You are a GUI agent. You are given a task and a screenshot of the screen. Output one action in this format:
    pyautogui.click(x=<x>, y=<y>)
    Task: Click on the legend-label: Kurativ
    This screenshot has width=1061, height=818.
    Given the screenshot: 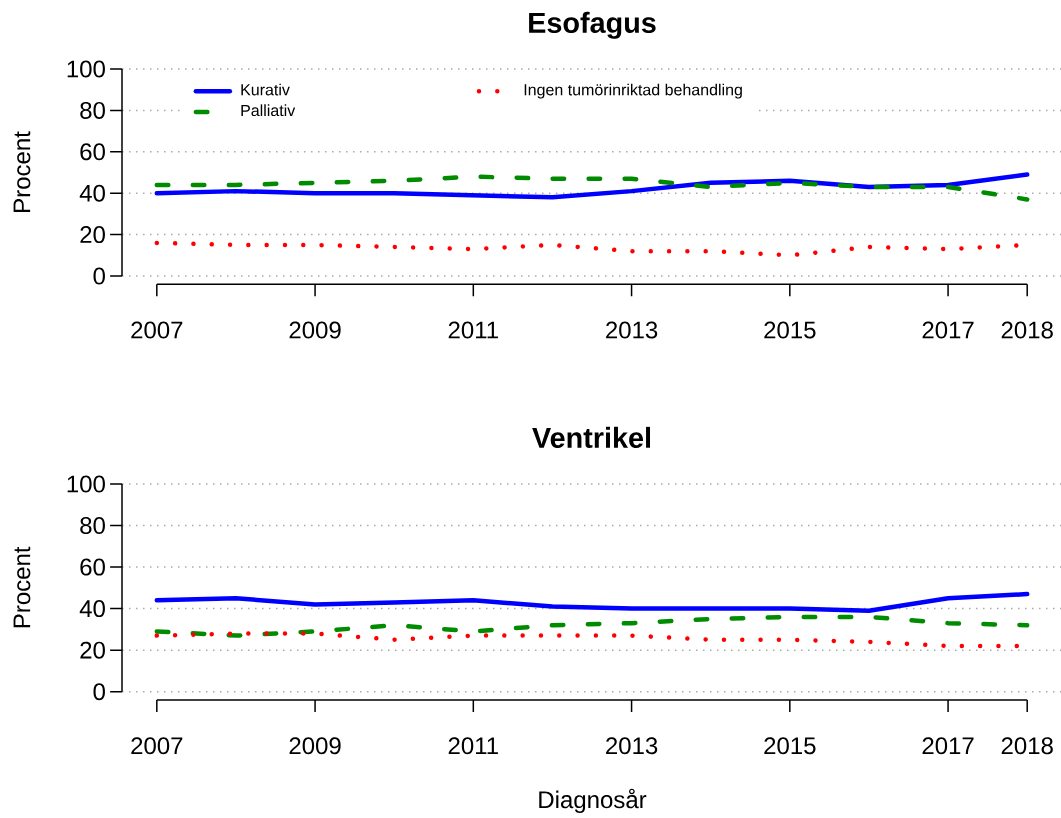 What is the action you would take?
    pyautogui.click(x=265, y=89)
    